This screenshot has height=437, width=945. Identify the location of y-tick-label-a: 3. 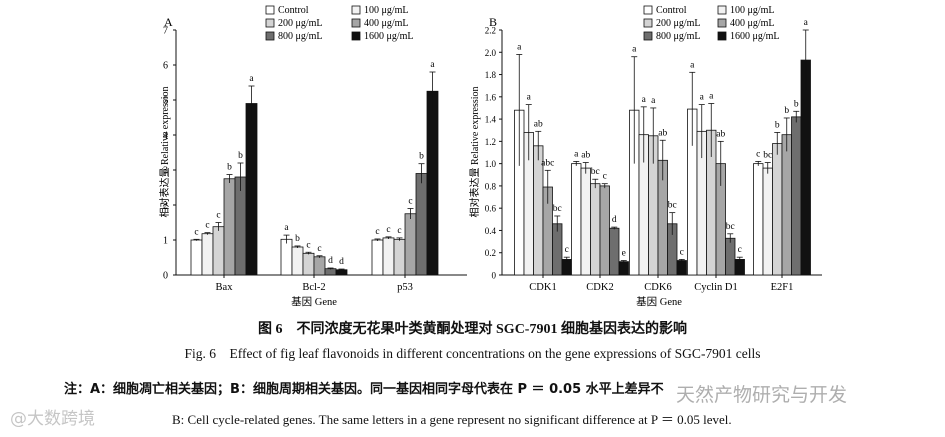
(165, 171).